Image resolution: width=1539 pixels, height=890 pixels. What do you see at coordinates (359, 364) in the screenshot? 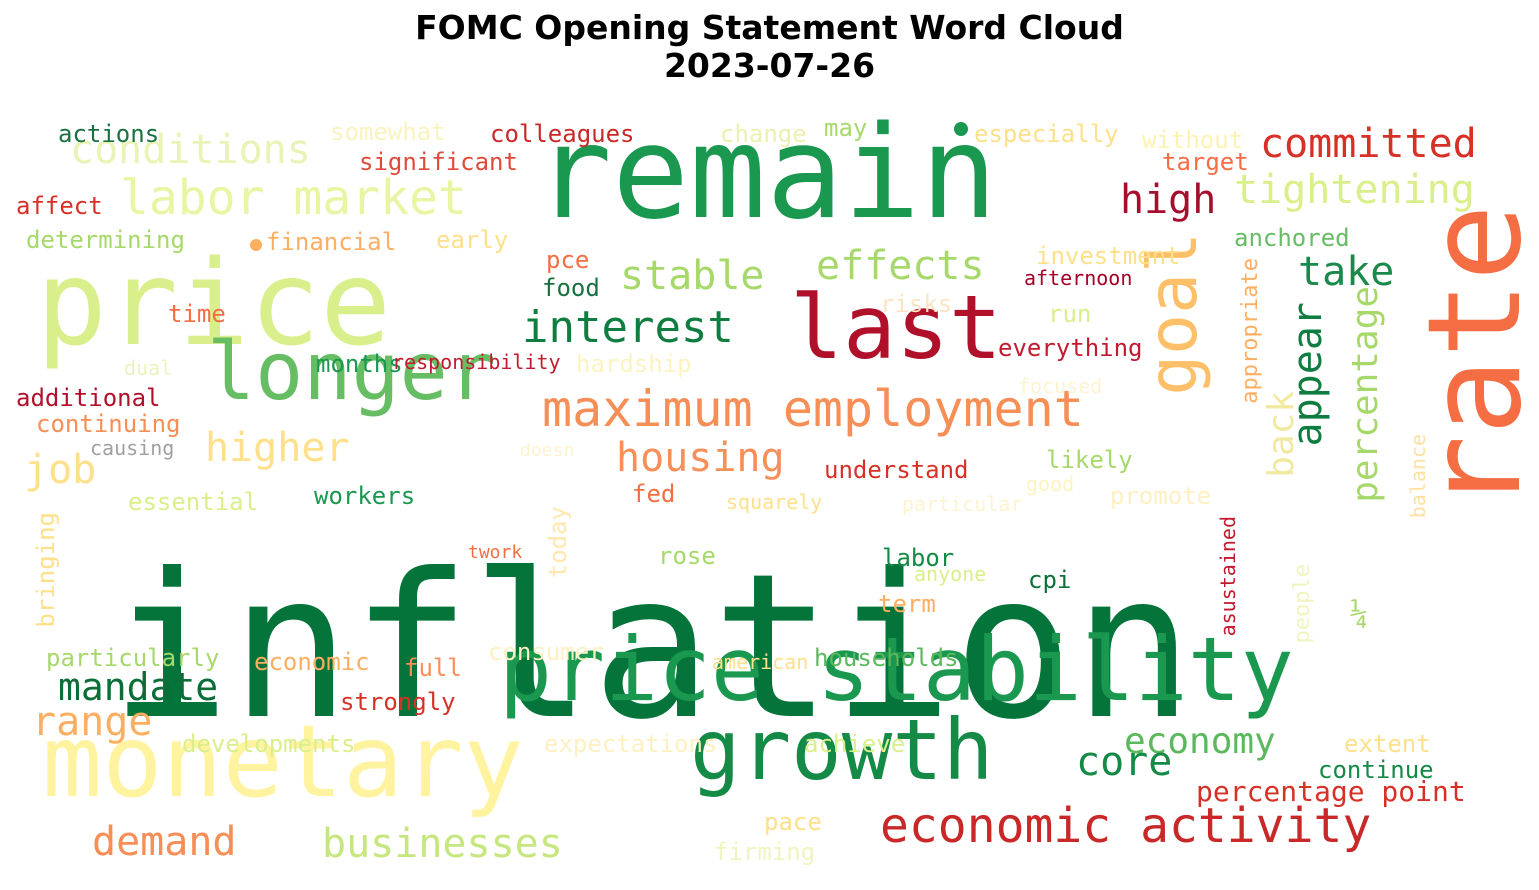
I see `word-months: months` at bounding box center [359, 364].